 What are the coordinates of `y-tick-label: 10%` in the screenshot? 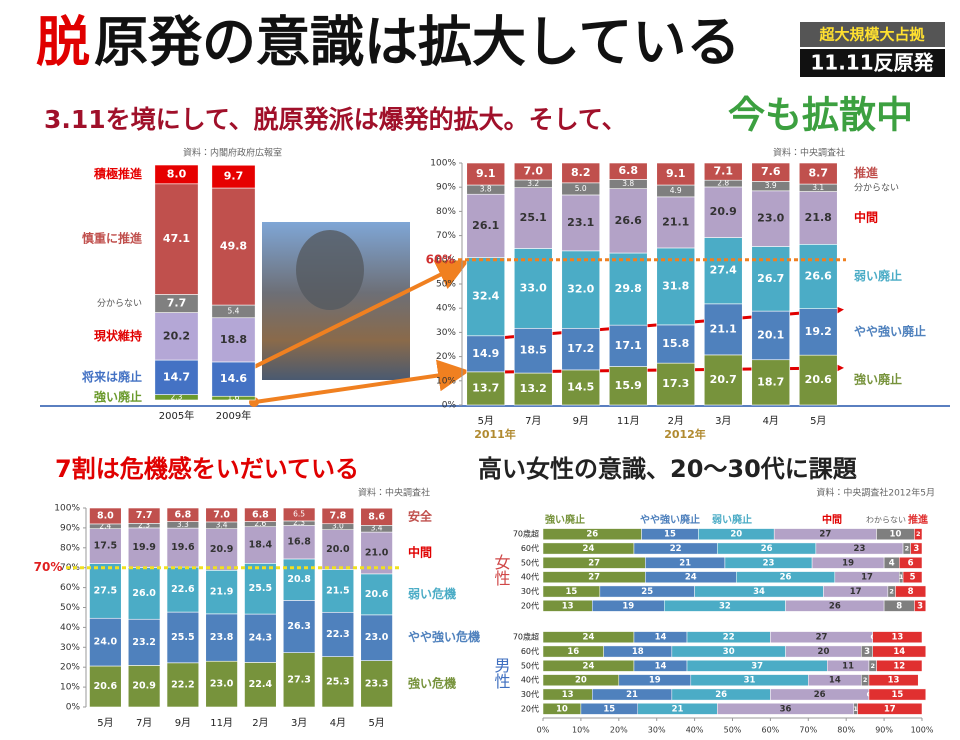 It's located at (446, 381).